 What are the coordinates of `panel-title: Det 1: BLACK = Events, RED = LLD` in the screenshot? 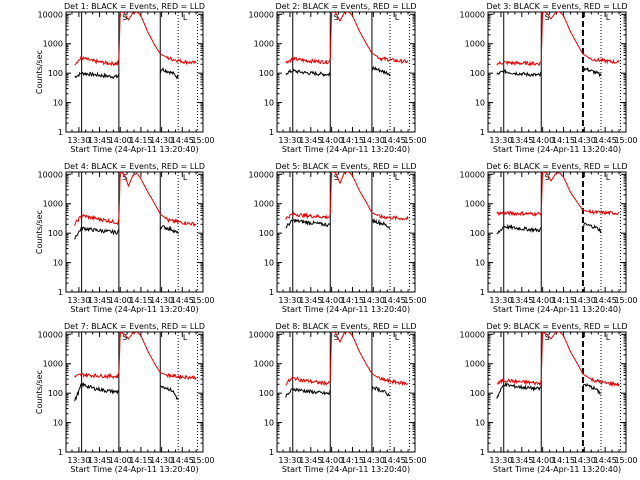 It's located at (134, 6).